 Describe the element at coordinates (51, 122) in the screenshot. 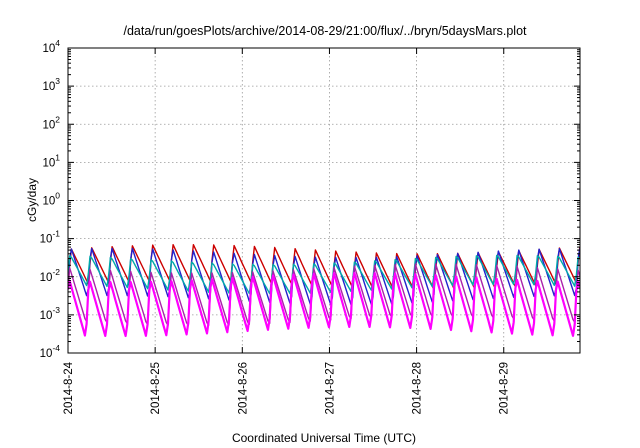

I see `y-tick-label: 10²` at that location.